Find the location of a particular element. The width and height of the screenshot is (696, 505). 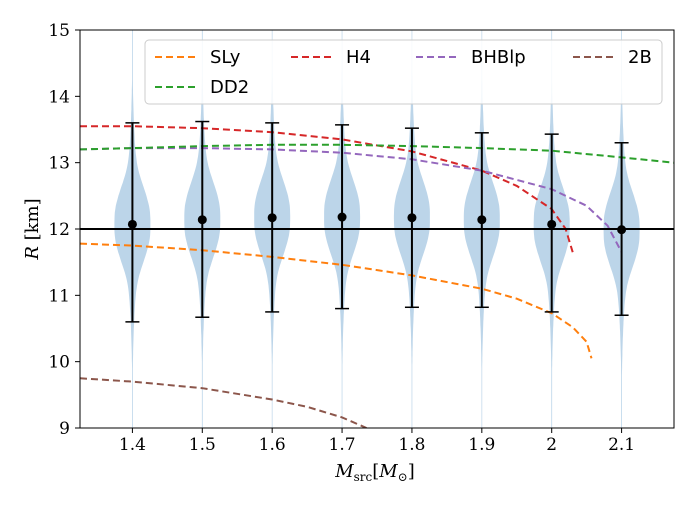

x-tick-label: 1.9 is located at coordinates (481, 445).